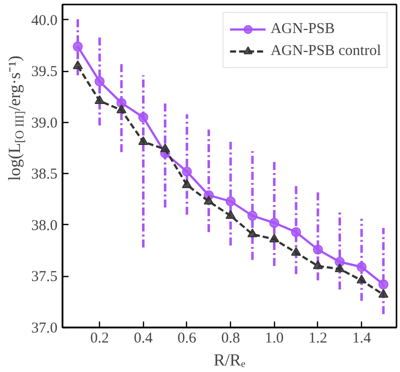 The width and height of the screenshot is (400, 372). What do you see at coordinates (325, 51) in the screenshot?
I see `legend-label: AGN-PSB control` at bounding box center [325, 51].